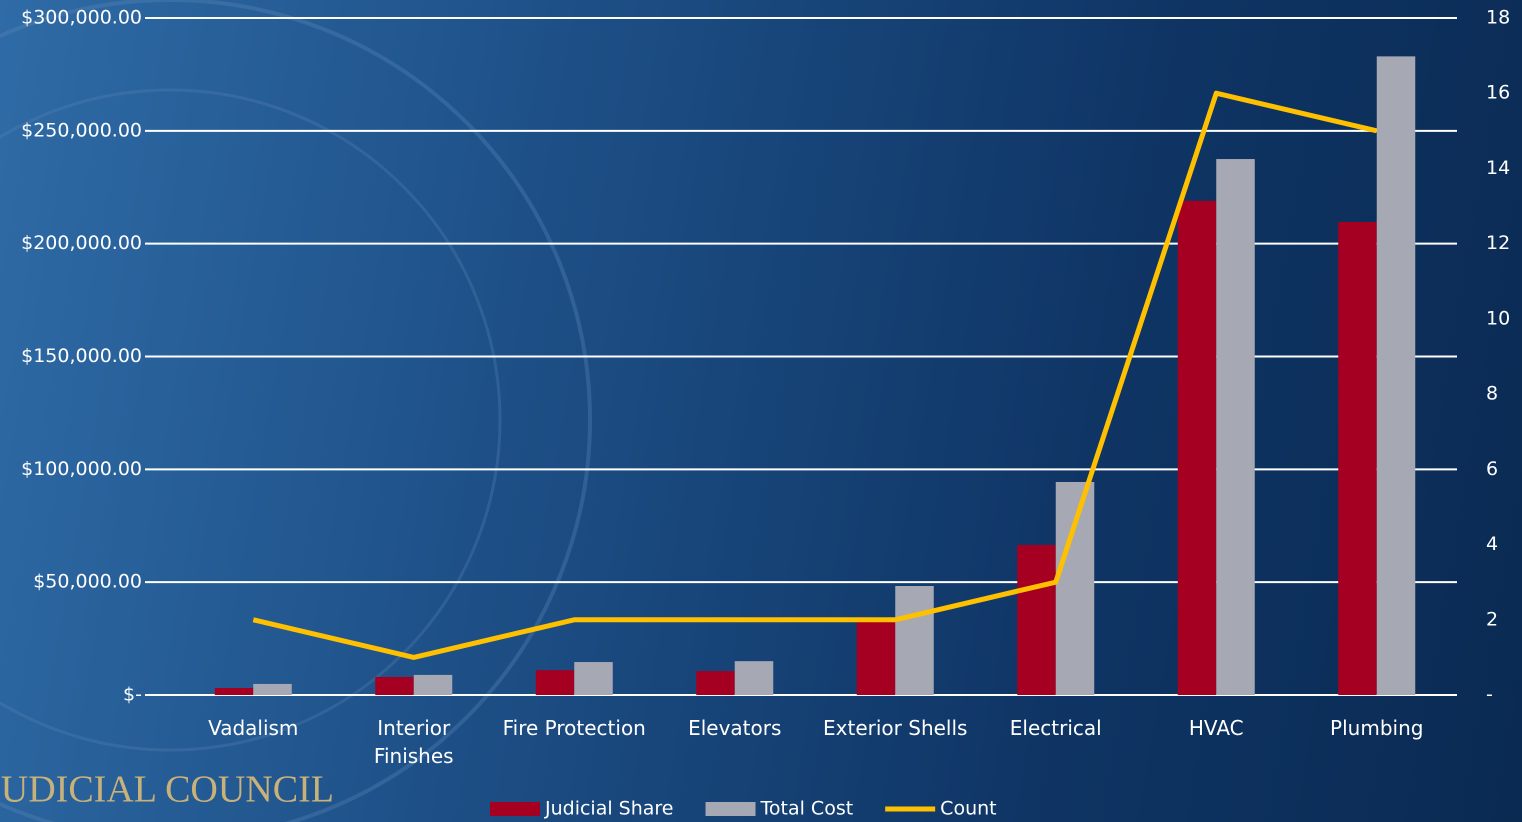  Describe the element at coordinates (87, 582) in the screenshot. I see `y-tick-label: $50,000.00` at that location.